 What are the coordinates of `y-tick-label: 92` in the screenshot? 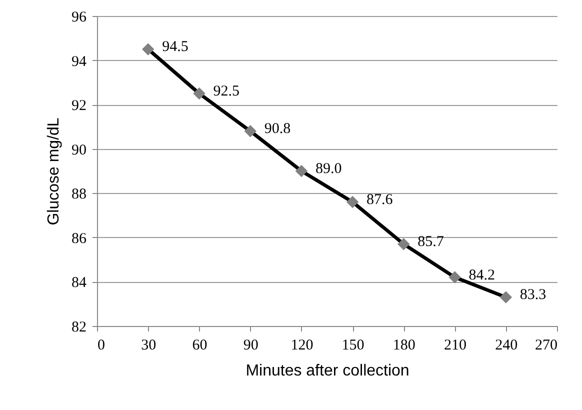 It's located at (79, 106).